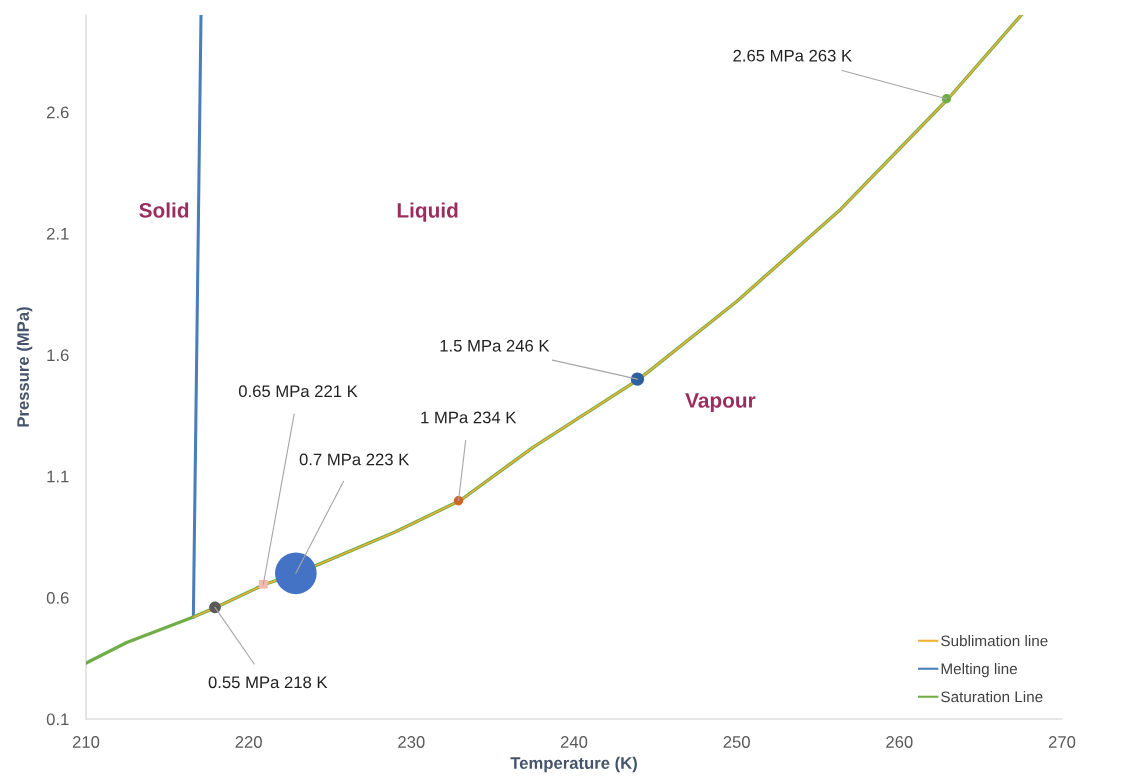 The image size is (1142, 780). What do you see at coordinates (411, 742) in the screenshot?
I see `x-tick-label: 230` at bounding box center [411, 742].